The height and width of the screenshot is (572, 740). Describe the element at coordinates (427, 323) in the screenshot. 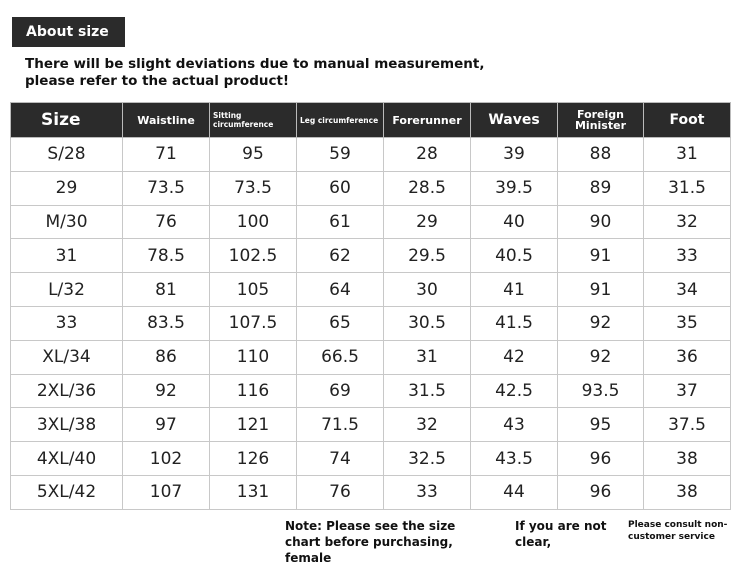

I see `table-cell: 30.5` at that location.